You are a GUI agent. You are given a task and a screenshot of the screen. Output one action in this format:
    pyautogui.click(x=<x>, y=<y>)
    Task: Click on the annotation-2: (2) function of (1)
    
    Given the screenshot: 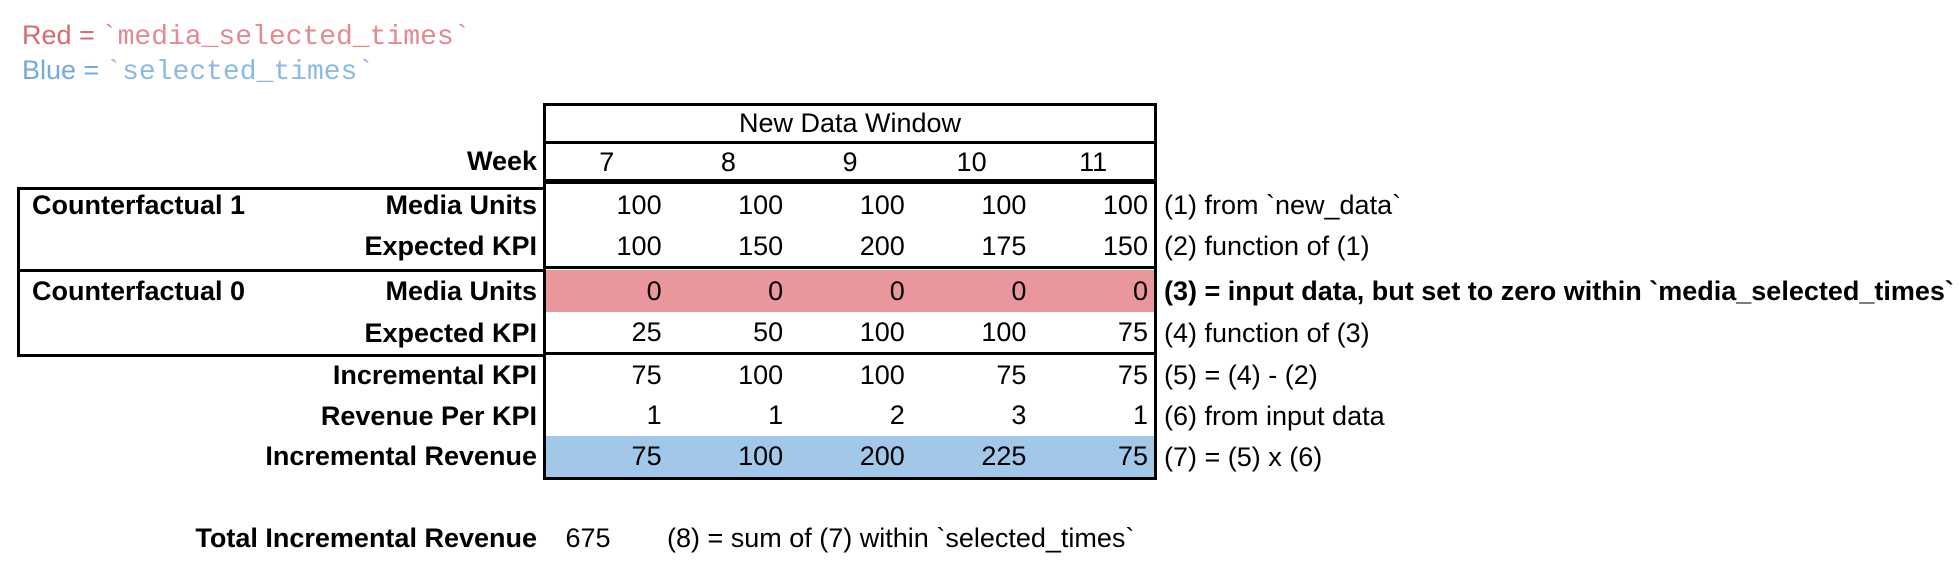 What is the action you would take?
    pyautogui.click(x=1267, y=246)
    